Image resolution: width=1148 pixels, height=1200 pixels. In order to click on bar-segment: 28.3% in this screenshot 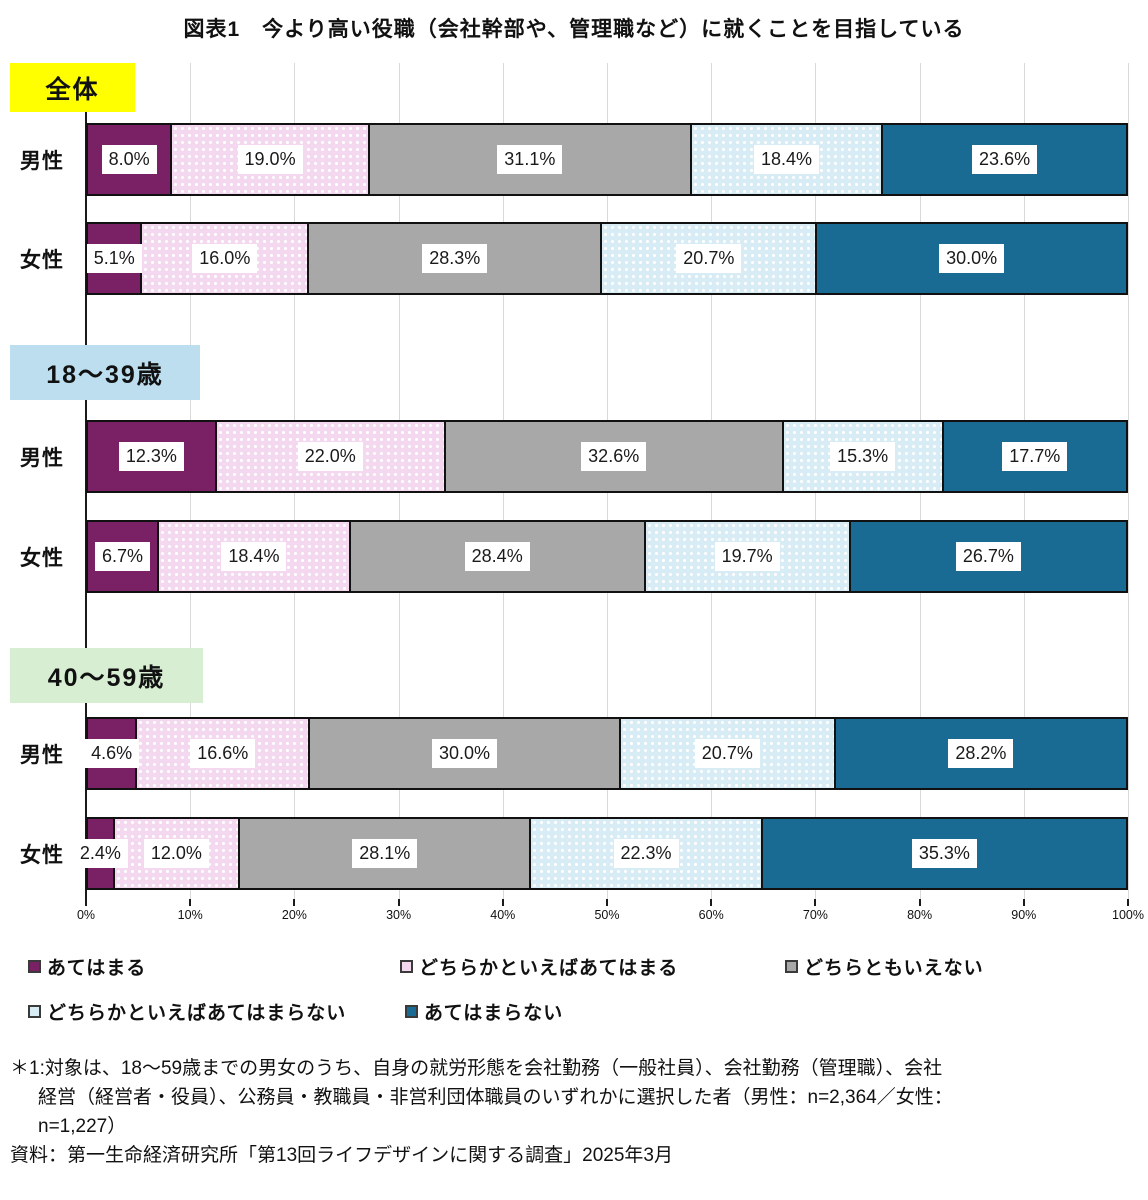, I will do `click(454, 258)`.